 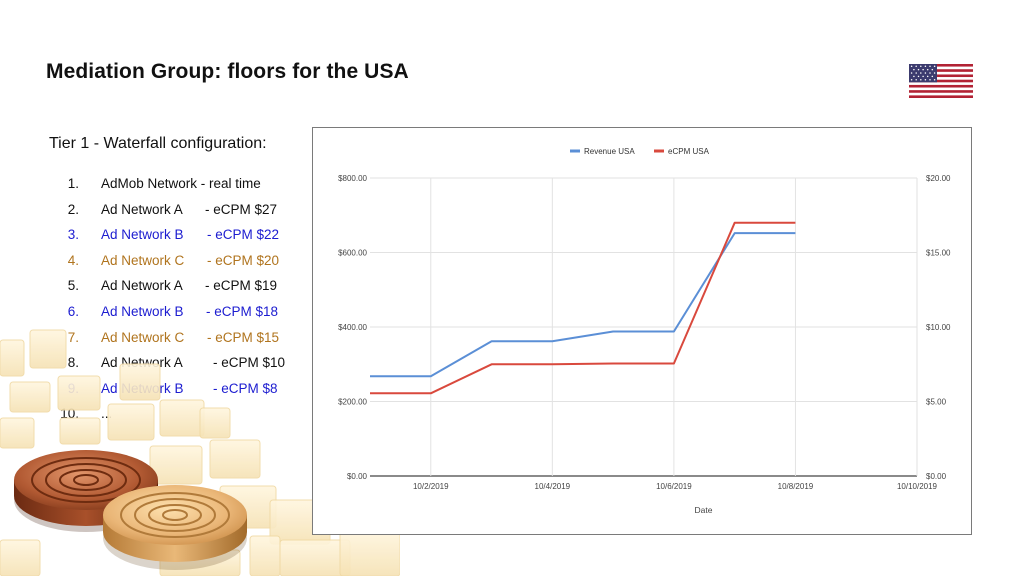 What do you see at coordinates (352, 402) in the screenshot?
I see `y-tick-left: $200.00` at bounding box center [352, 402].